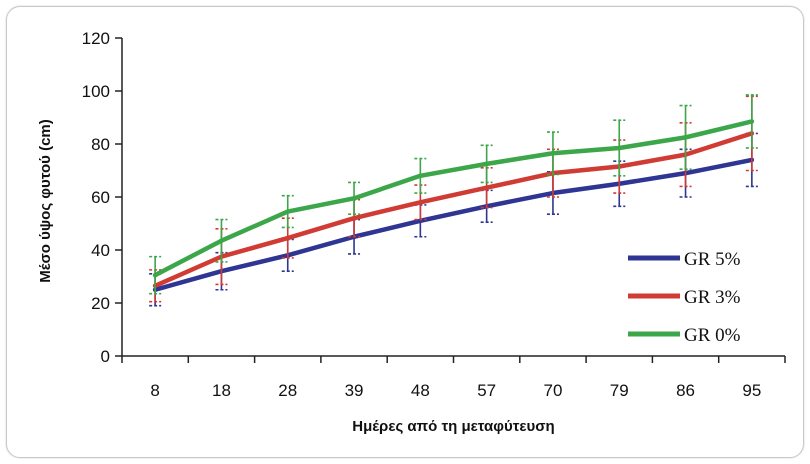 The width and height of the screenshot is (810, 464). What do you see at coordinates (552, 390) in the screenshot?
I see `x-tick-label: 70` at bounding box center [552, 390].